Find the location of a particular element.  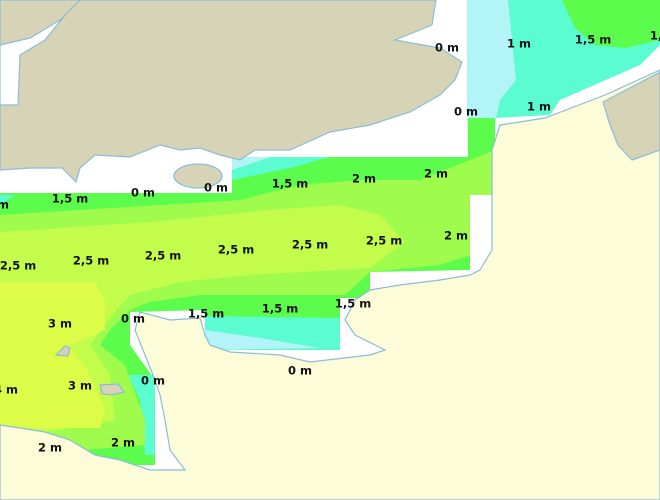

wave-zone-0-5m-north is located at coordinates (491, 75).